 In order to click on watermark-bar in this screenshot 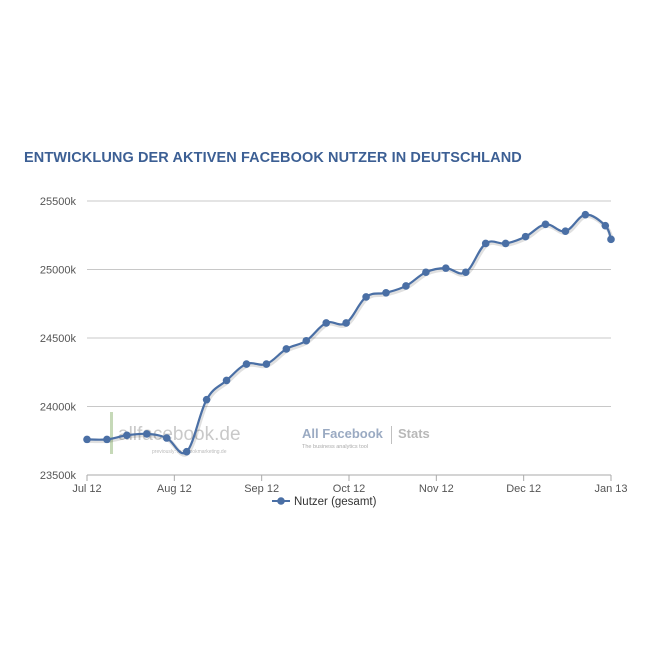, I will do `click(111, 433)`.